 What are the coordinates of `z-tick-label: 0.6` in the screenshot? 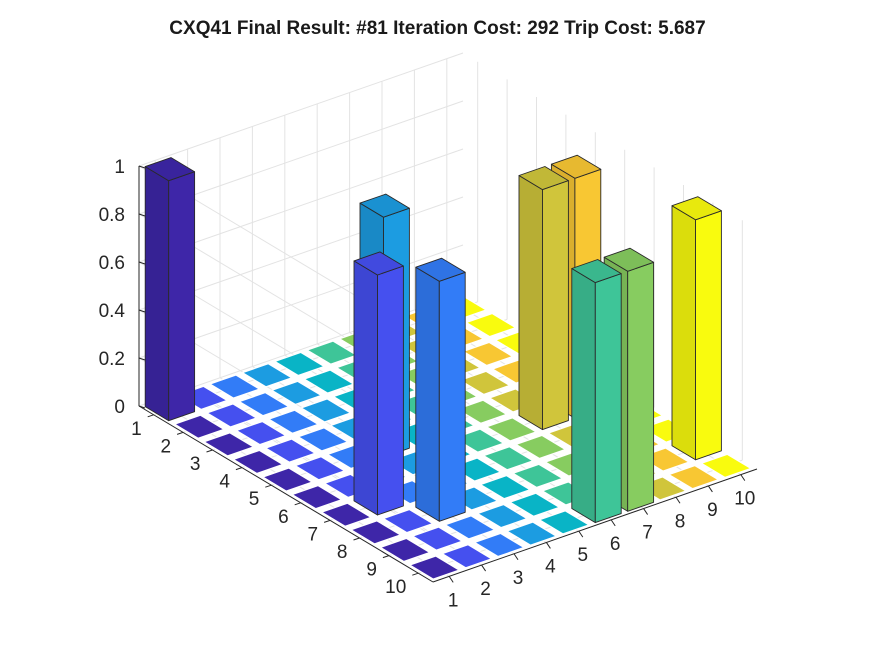 It's located at (112, 263).